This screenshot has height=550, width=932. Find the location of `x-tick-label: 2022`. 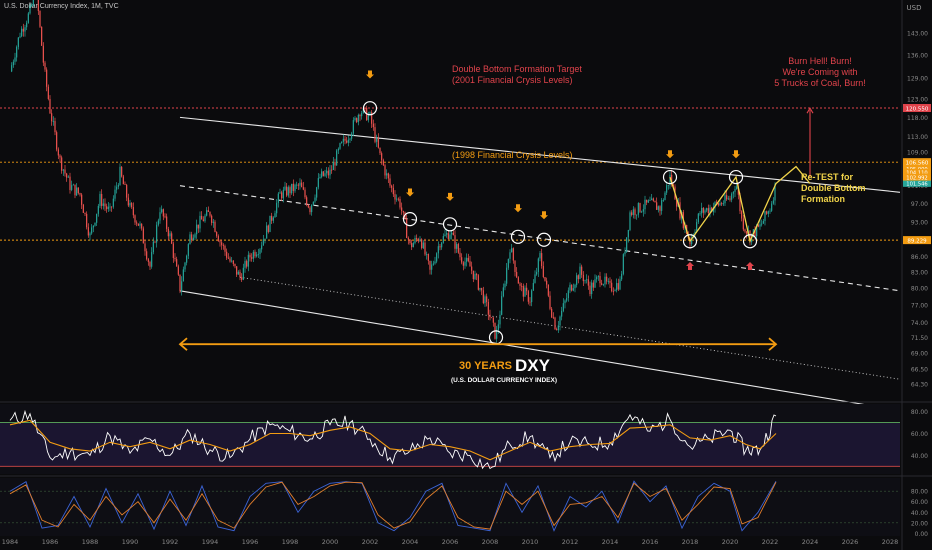

x-tick-label: 2022 is located at coordinates (770, 542).